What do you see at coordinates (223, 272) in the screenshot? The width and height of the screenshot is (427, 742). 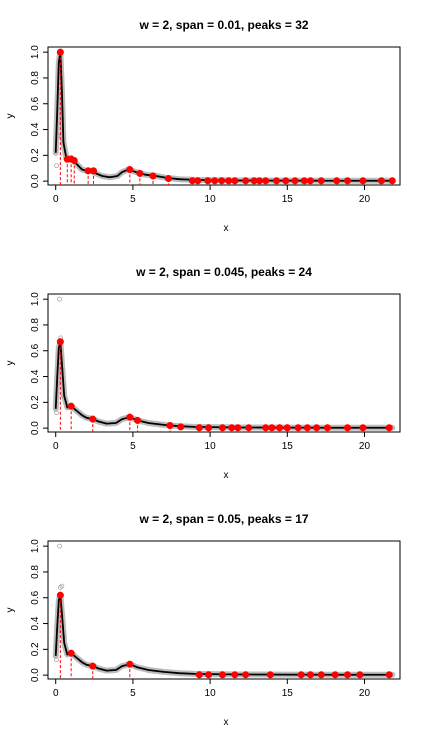 I see `plot-title: w = 2, span = 0.045, peaks = 24` at bounding box center [223, 272].